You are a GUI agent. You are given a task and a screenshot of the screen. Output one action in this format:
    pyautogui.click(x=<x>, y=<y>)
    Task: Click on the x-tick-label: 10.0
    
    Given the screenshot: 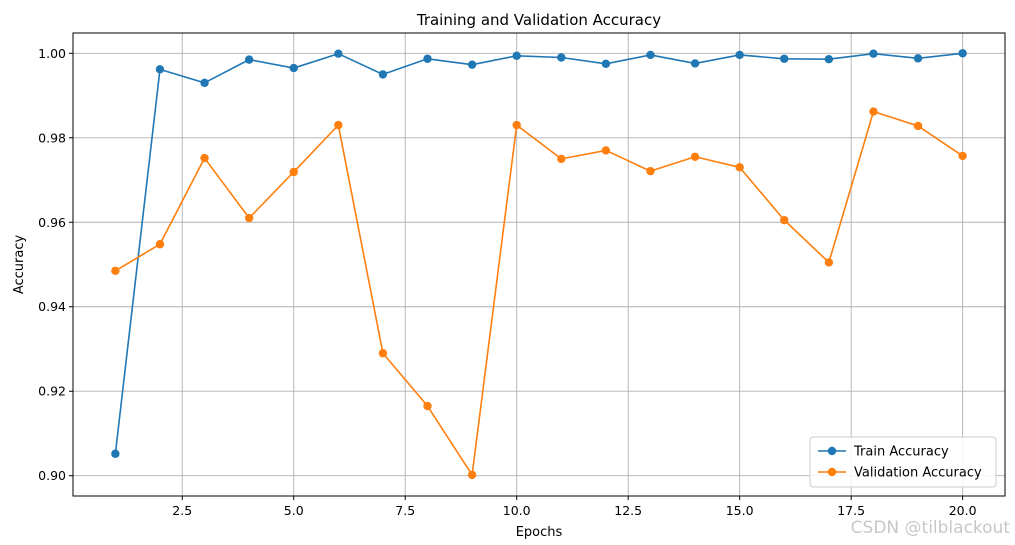 What is the action you would take?
    pyautogui.click(x=517, y=510)
    